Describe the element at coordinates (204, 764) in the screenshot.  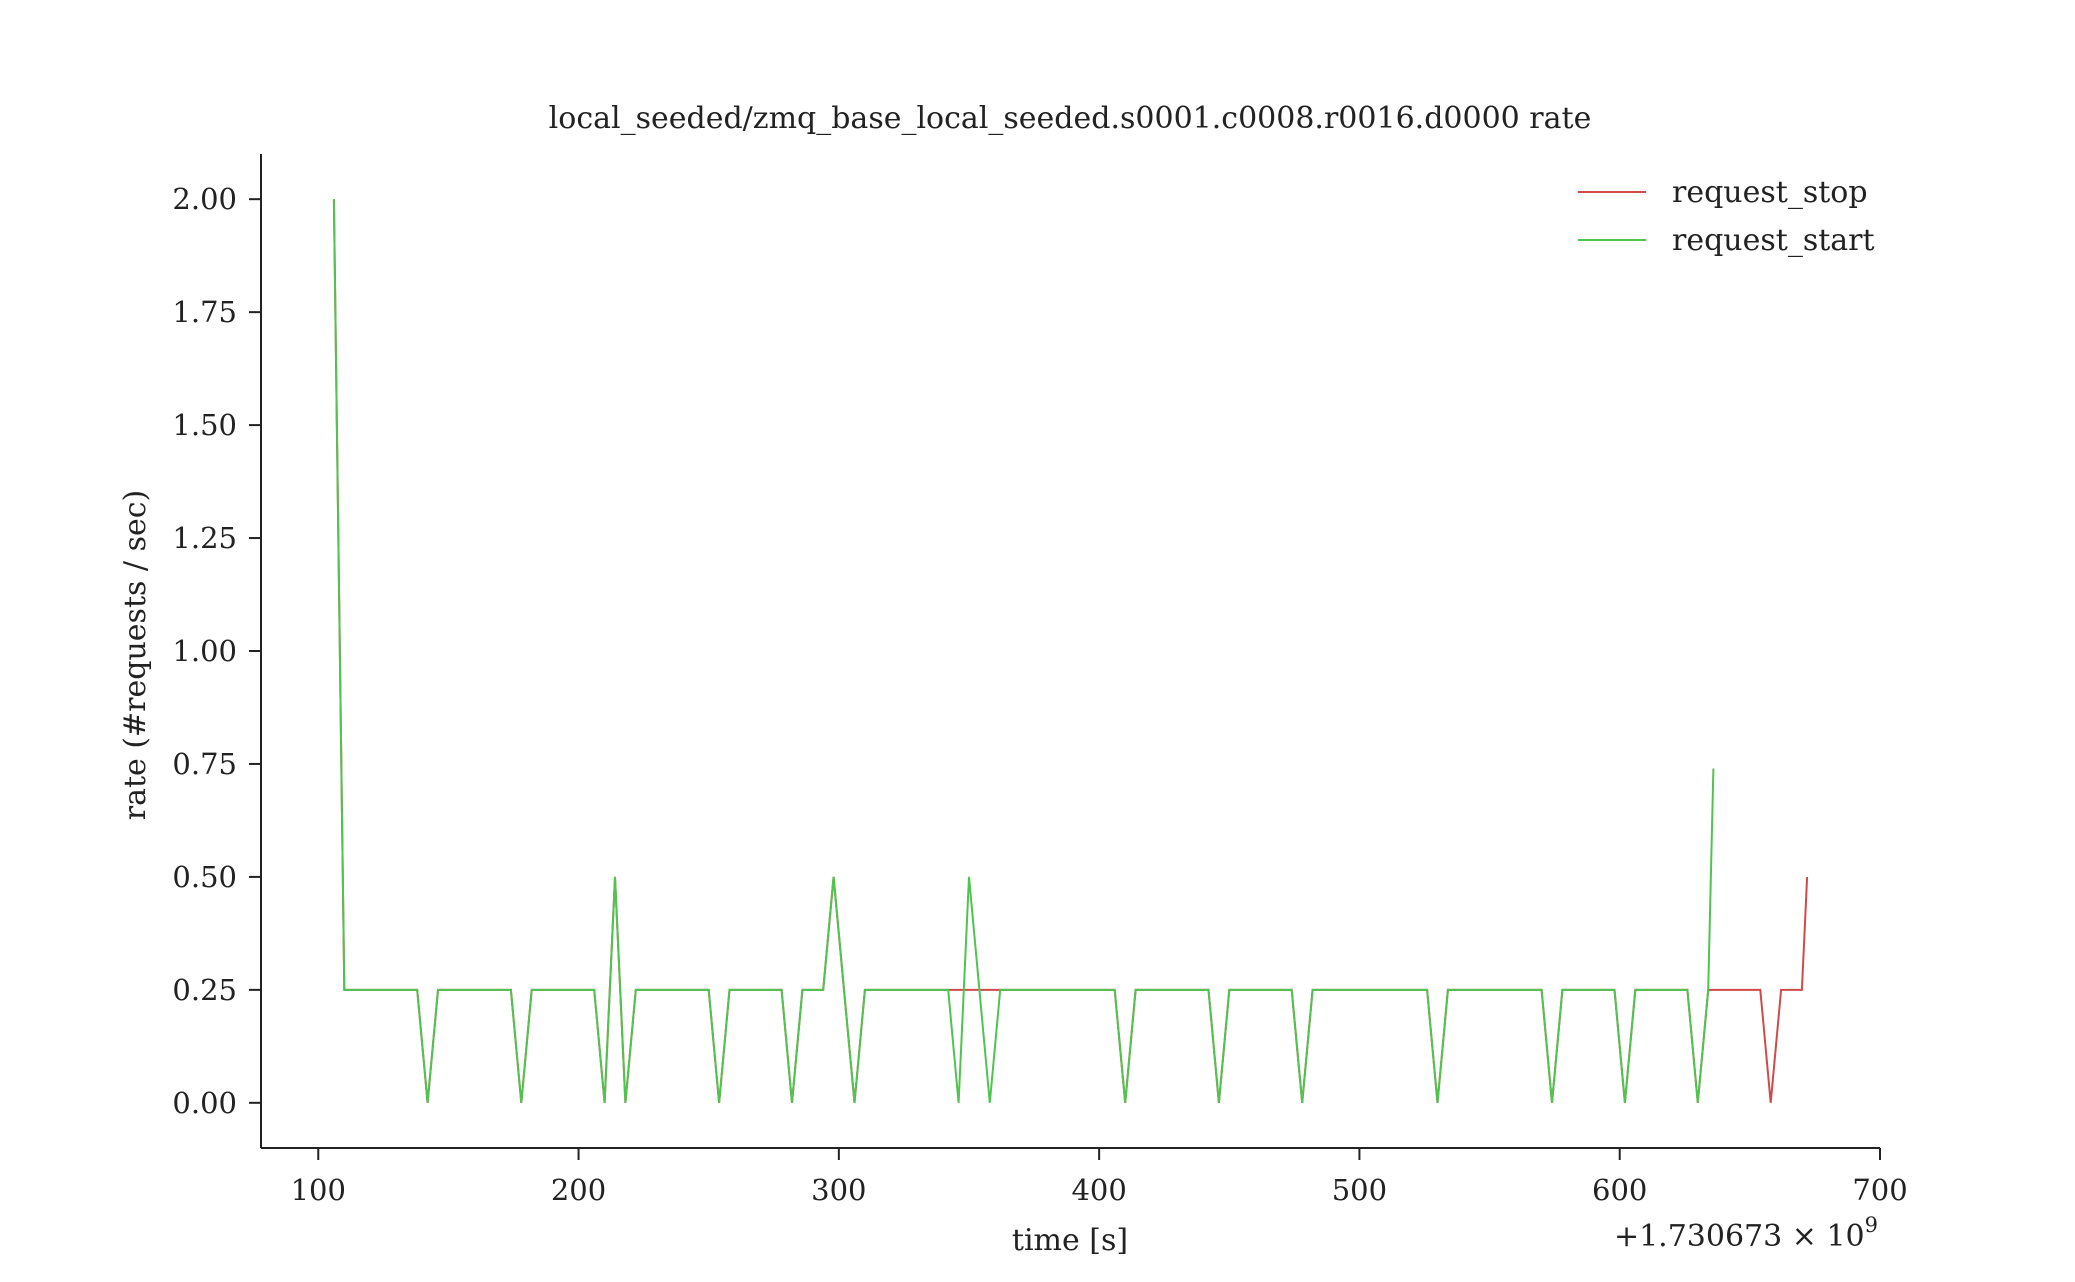
I see `y-tick-label: 0.75` at that location.